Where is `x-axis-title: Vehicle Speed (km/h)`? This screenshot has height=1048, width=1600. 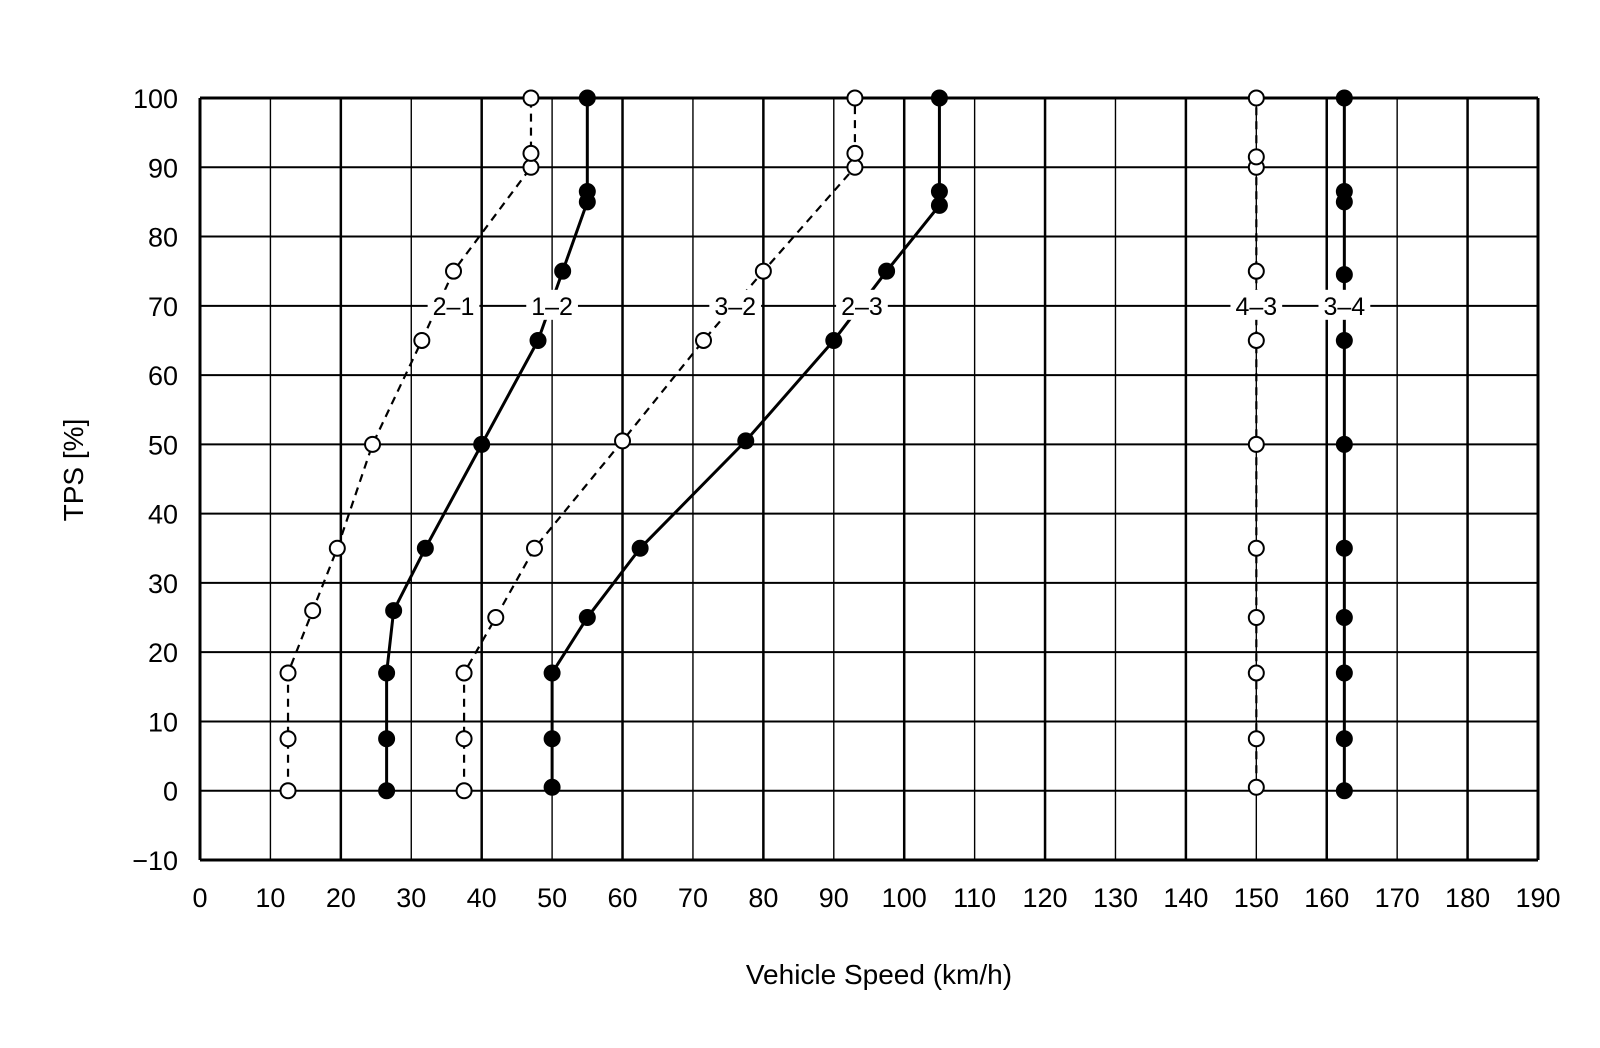 x-axis-title: Vehicle Speed (km/h) is located at coordinates (879, 974).